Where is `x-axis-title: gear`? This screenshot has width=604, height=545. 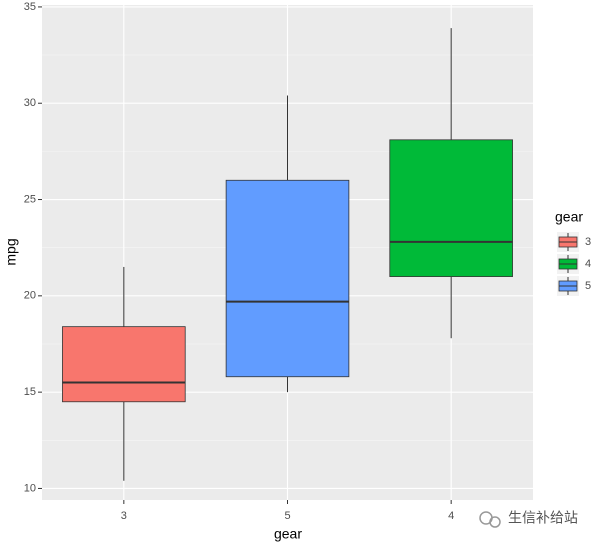
x-axis-title: gear is located at coordinates (288, 534).